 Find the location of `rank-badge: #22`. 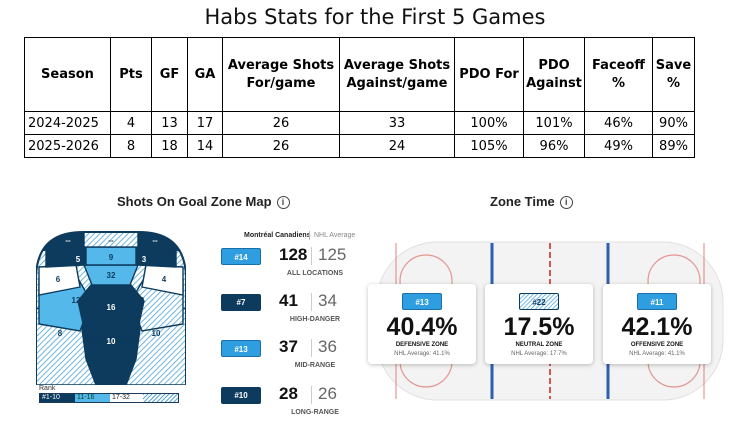

rank-badge: #22 is located at coordinates (539, 301).